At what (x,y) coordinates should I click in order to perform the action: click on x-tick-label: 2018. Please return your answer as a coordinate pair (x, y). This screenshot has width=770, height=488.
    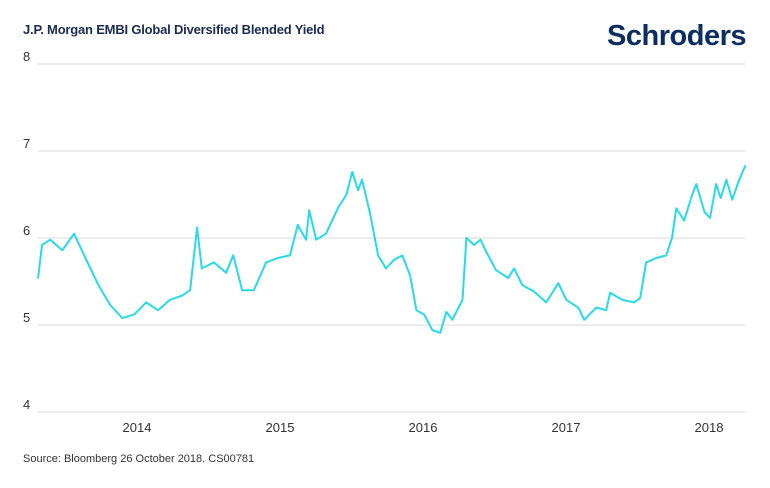
    Looking at the image, I should click on (709, 427).